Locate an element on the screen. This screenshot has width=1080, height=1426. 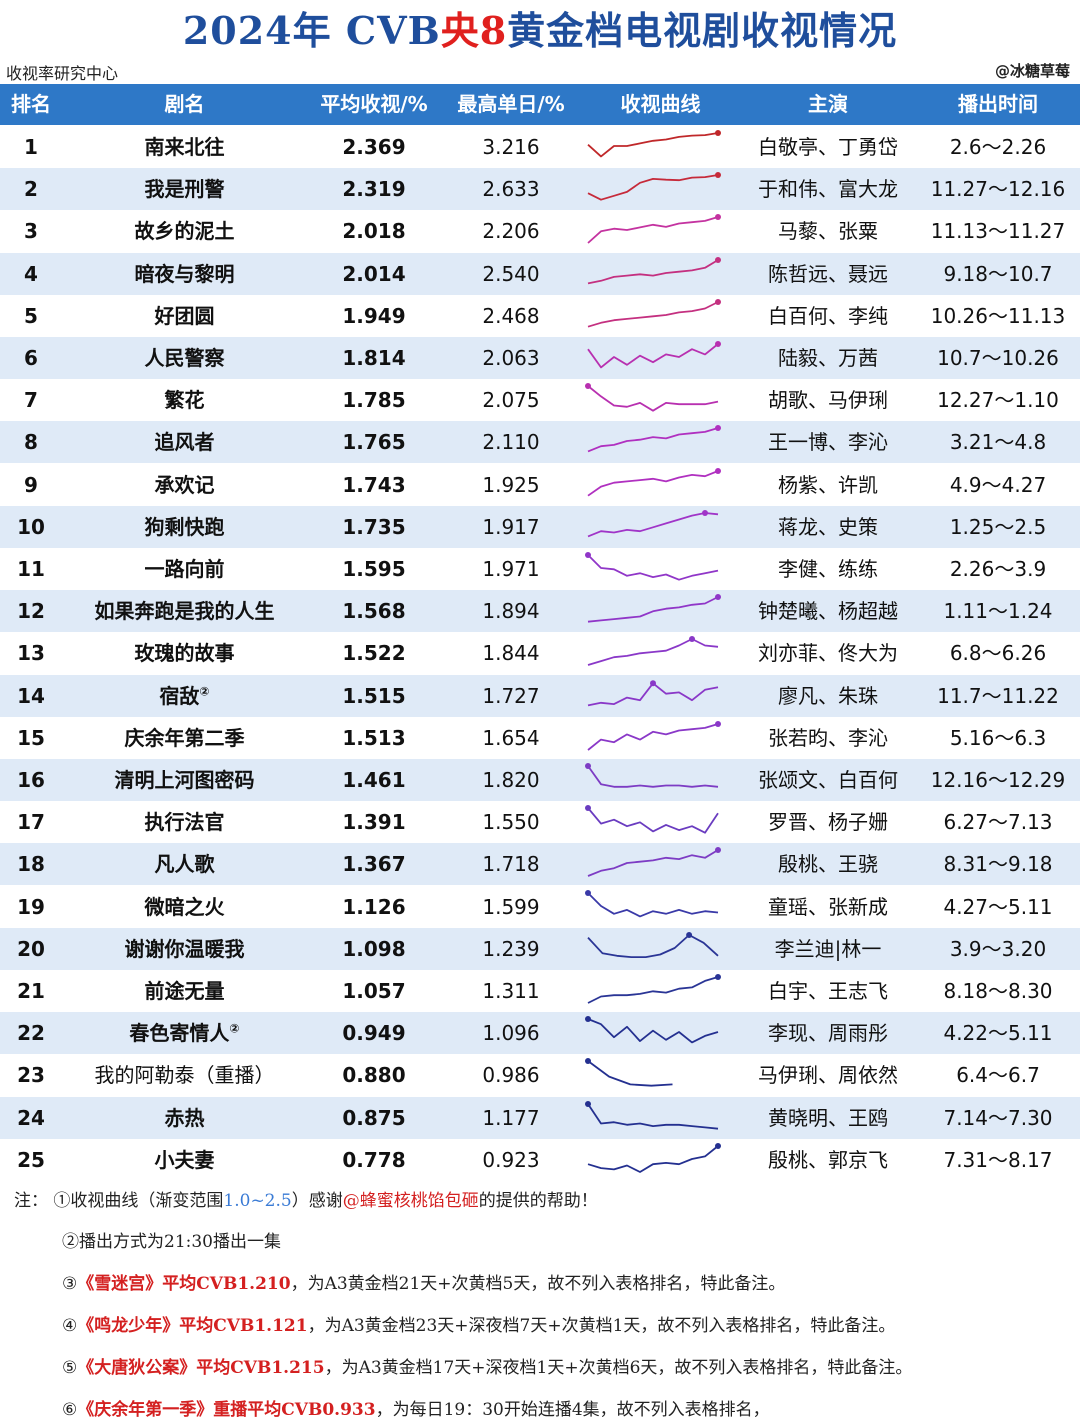
air-dates-cell: 6.8～6.26 is located at coordinates (998, 653).